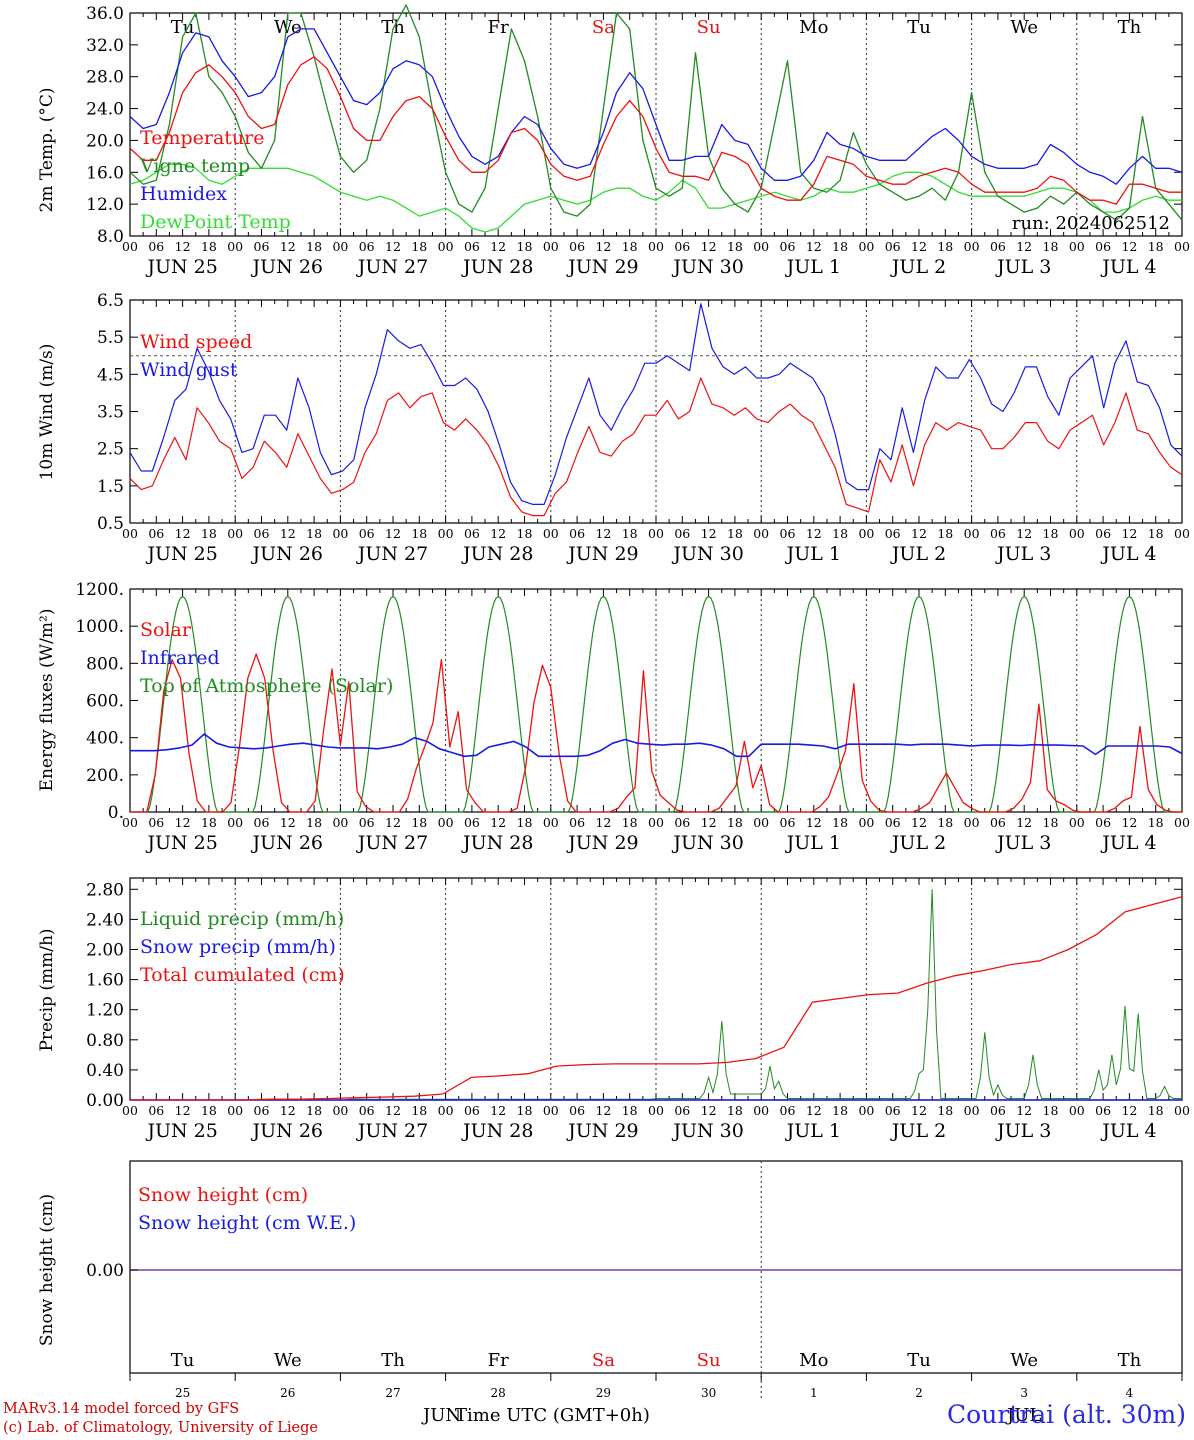 The width and height of the screenshot is (1194, 1440). Describe the element at coordinates (602, 267) in the screenshot. I see `temp-date-label: JUN 29` at that location.